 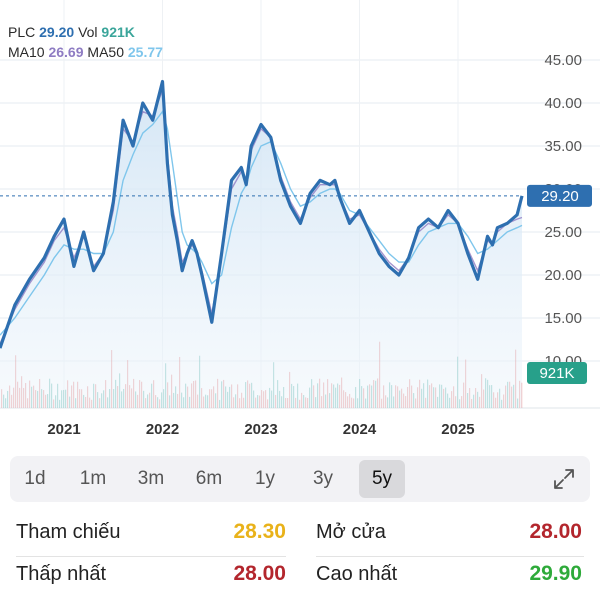 What do you see at coordinates (151, 478) in the screenshot?
I see `period-3m: 3m` at bounding box center [151, 478].